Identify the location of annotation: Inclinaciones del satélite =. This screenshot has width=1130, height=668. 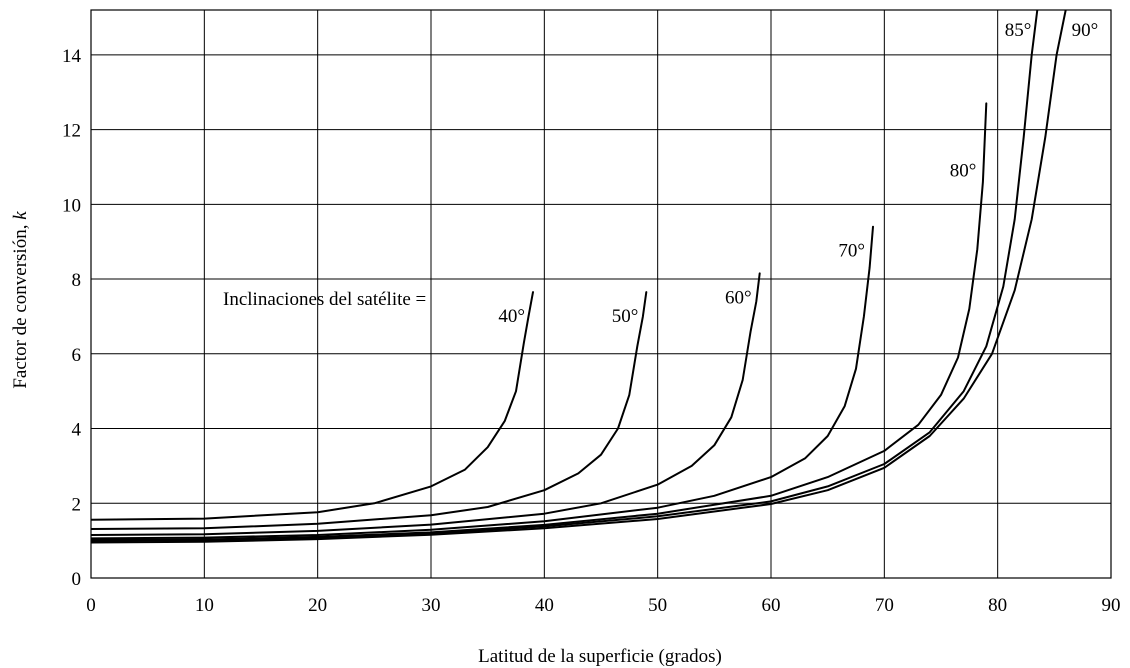
(324, 299).